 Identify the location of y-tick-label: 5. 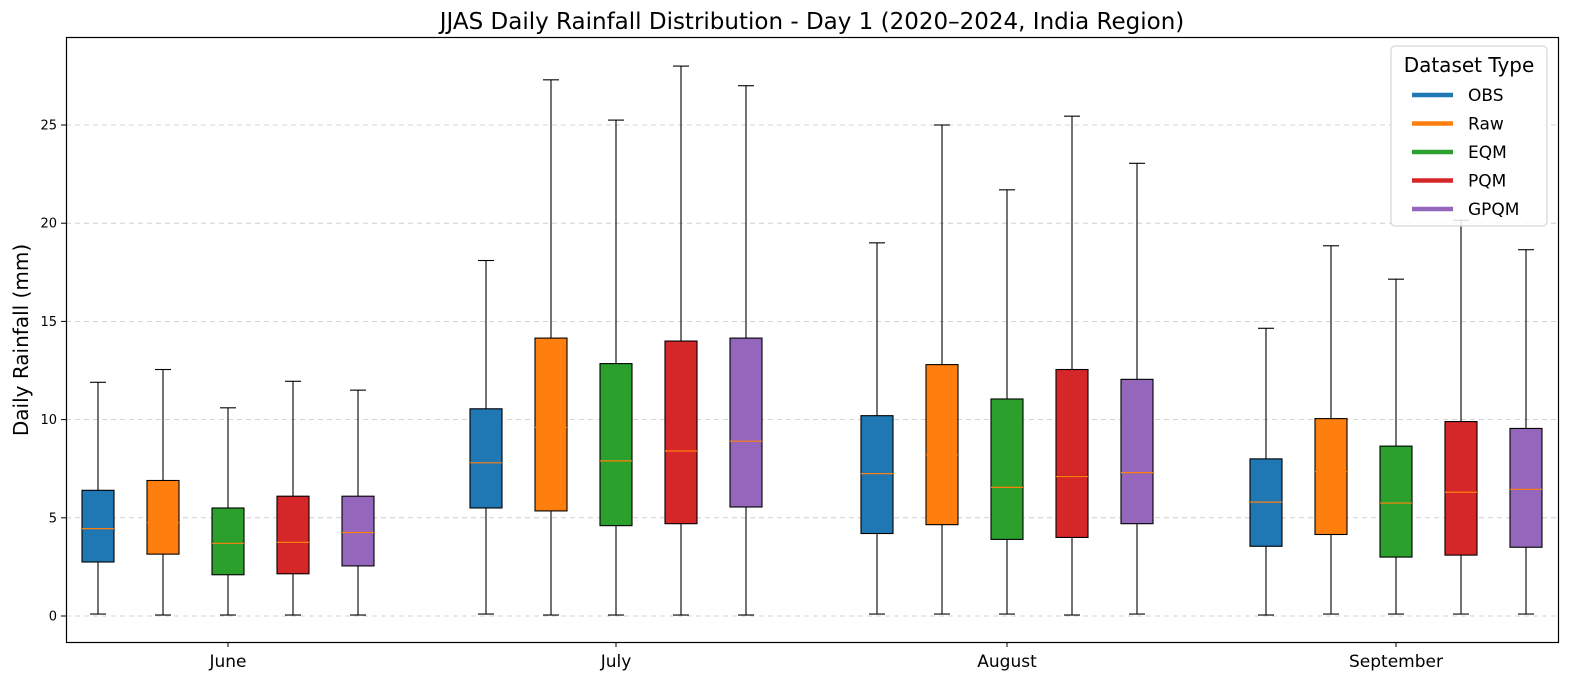
(53, 518).